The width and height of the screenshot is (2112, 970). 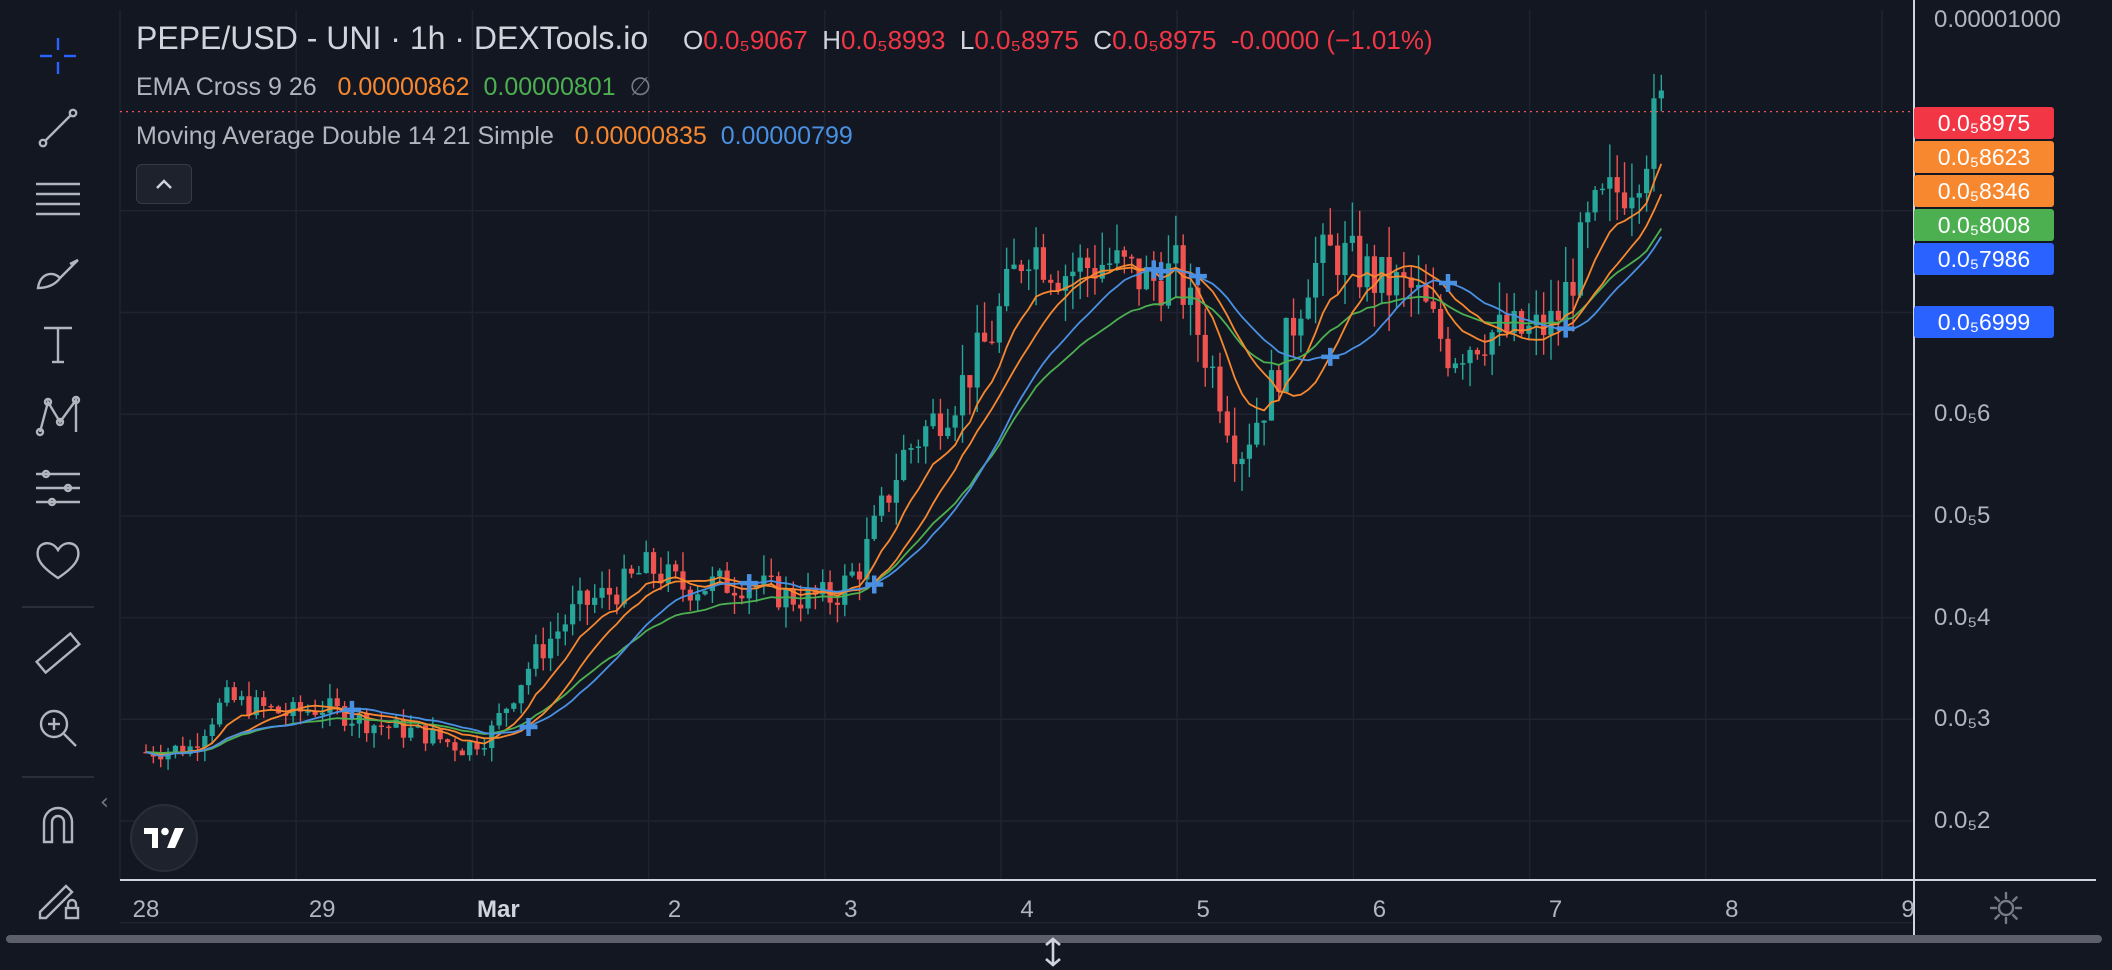 I want to click on price-tag: 0.0₅8623, so click(x=1984, y=157).